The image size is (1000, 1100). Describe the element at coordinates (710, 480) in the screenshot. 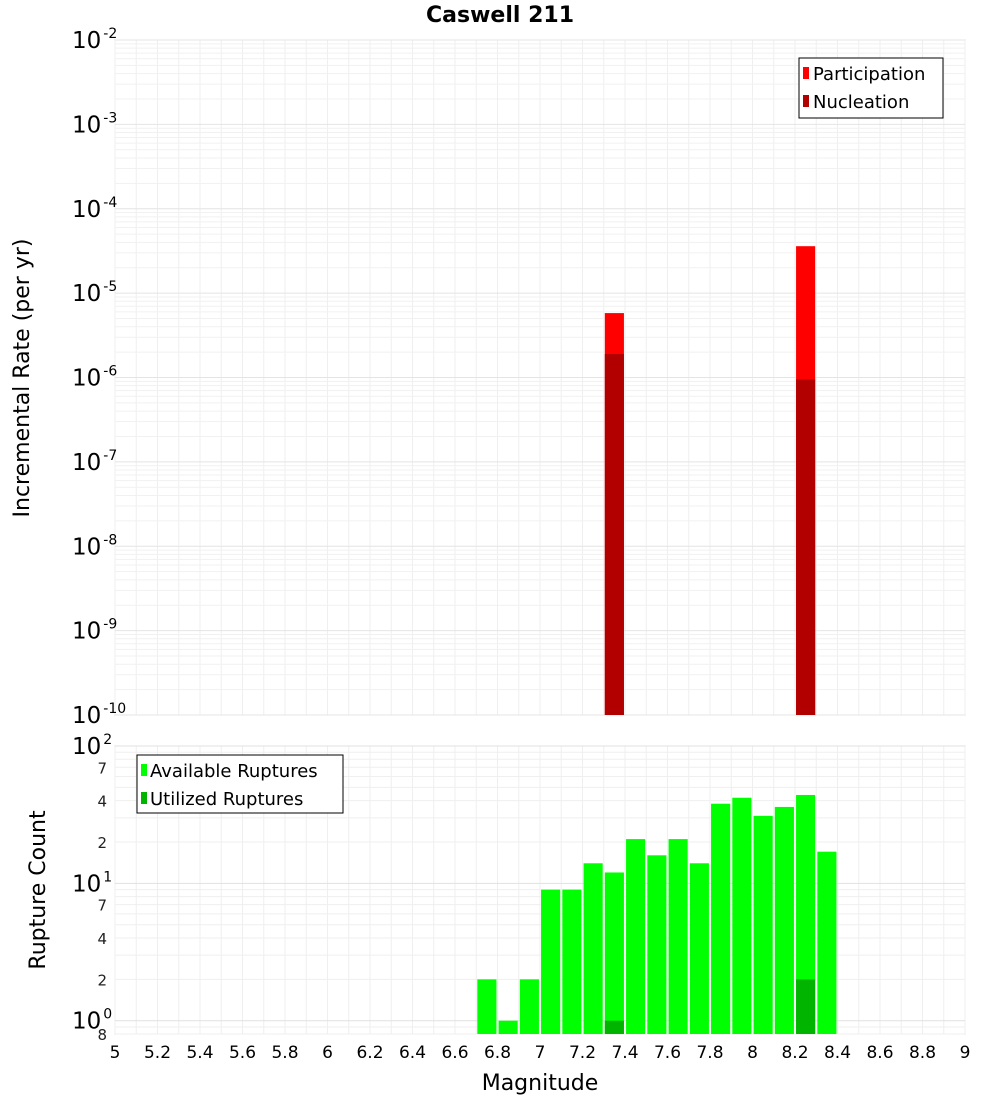

I see `top-bars` at that location.